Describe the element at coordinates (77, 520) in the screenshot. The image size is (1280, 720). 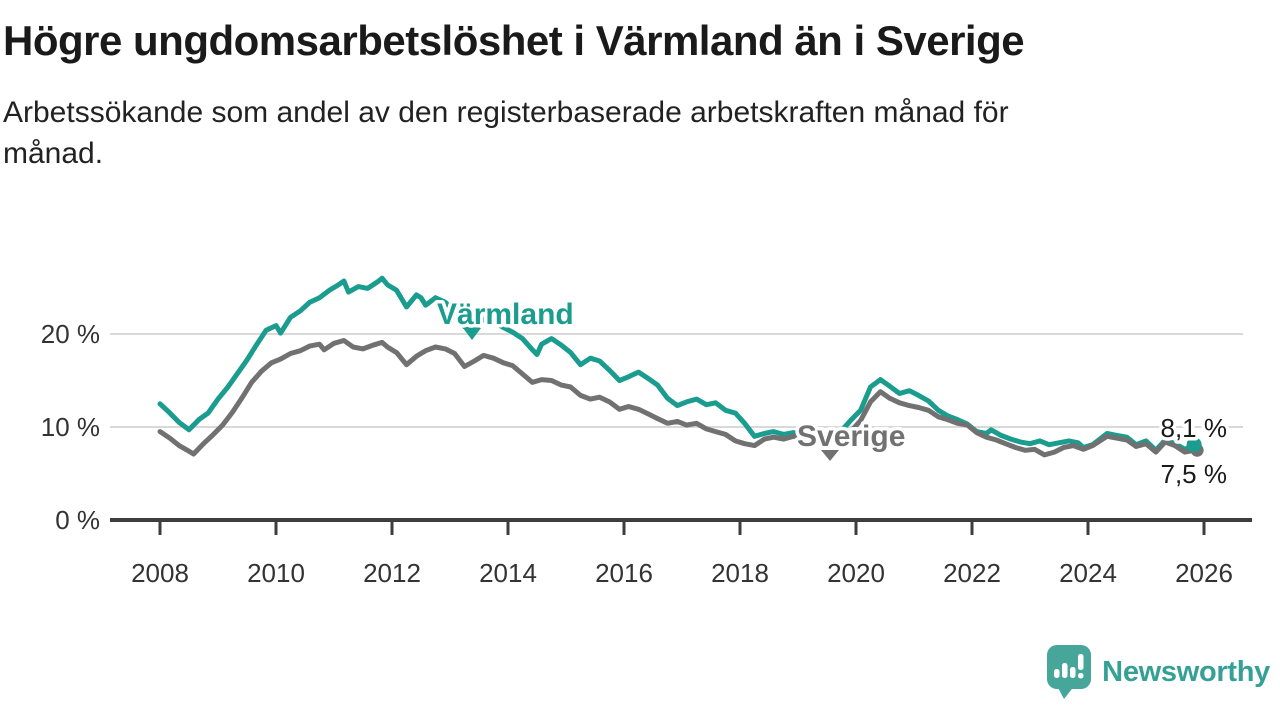
I see `y-tick-label-0: 0 %` at that location.